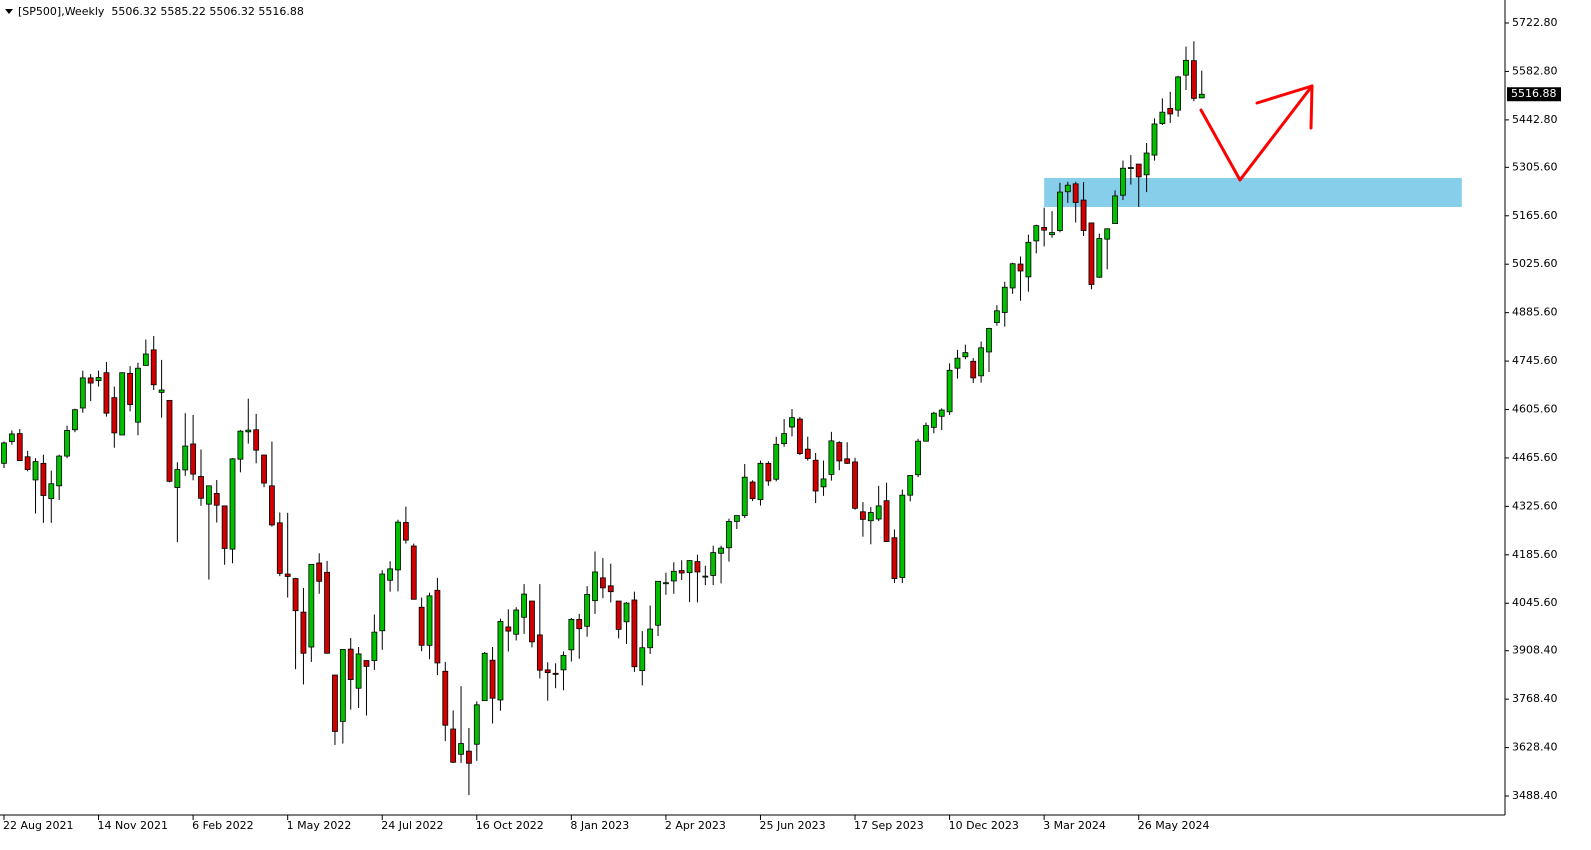  I want to click on y-tick-label: 4045.60, so click(1535, 602).